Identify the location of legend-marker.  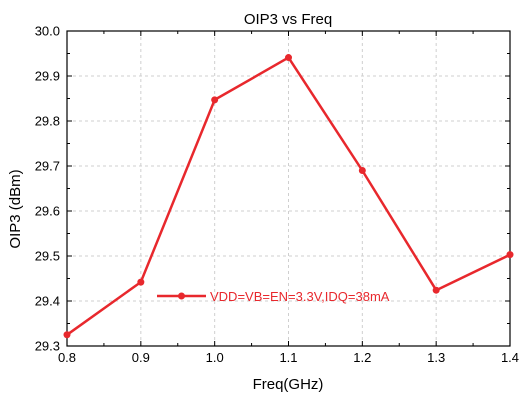
(181, 296).